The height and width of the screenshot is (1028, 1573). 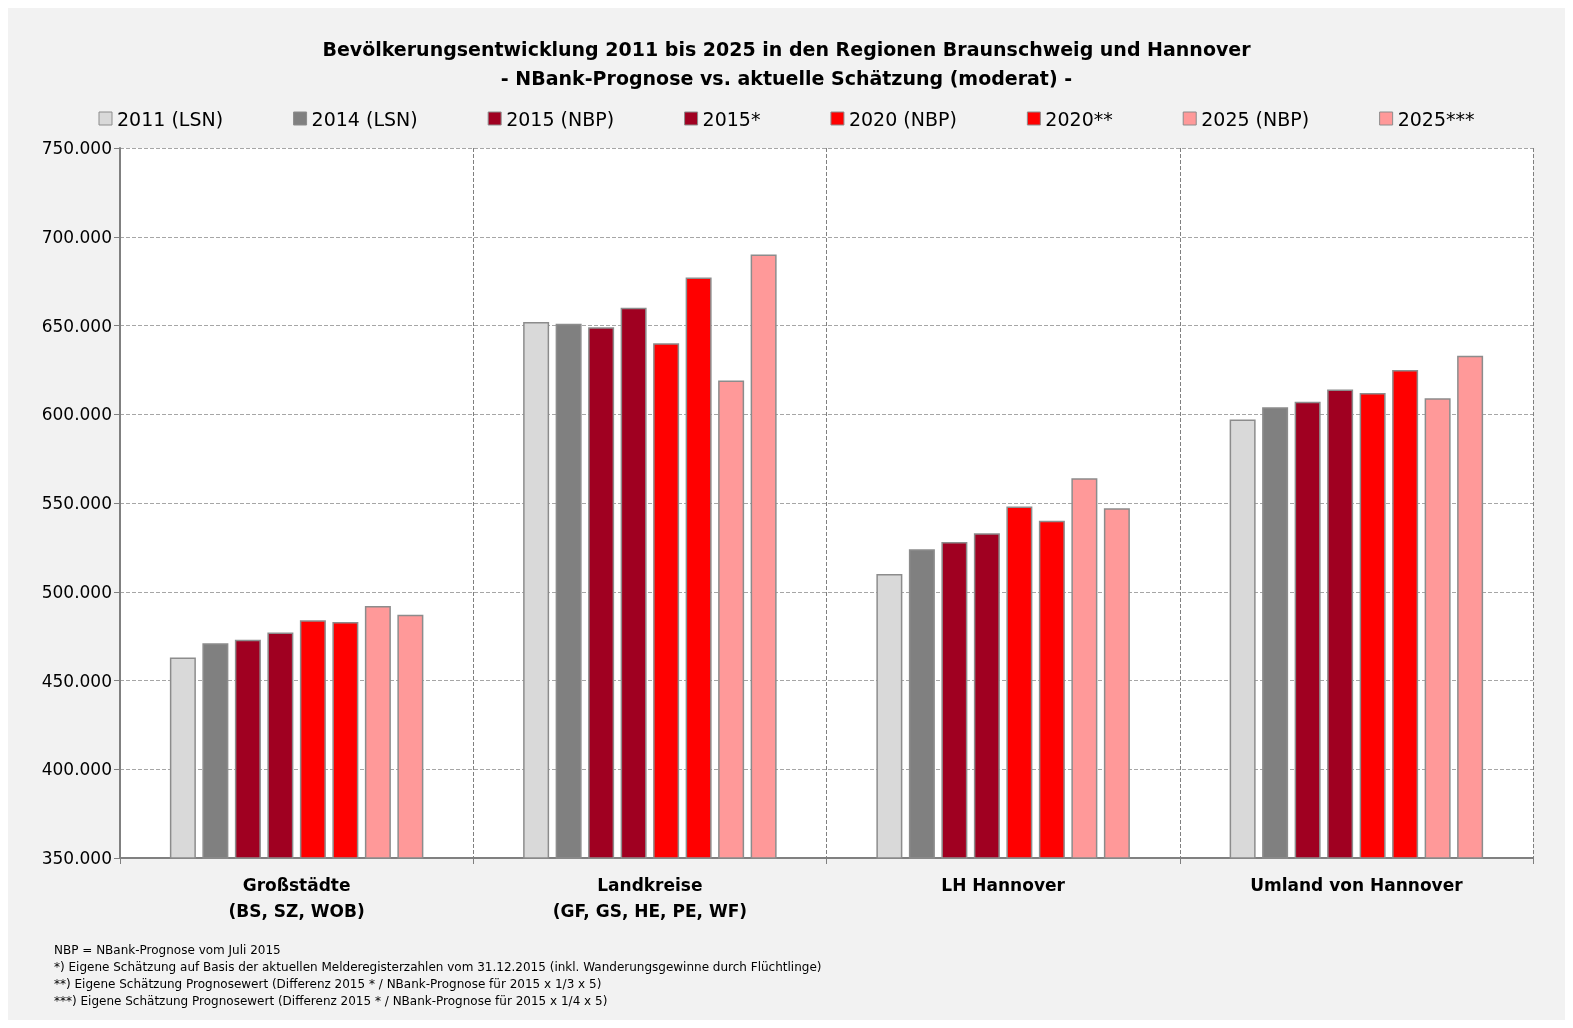 I want to click on legend-label: 2015 (NBP), so click(x=560, y=118).